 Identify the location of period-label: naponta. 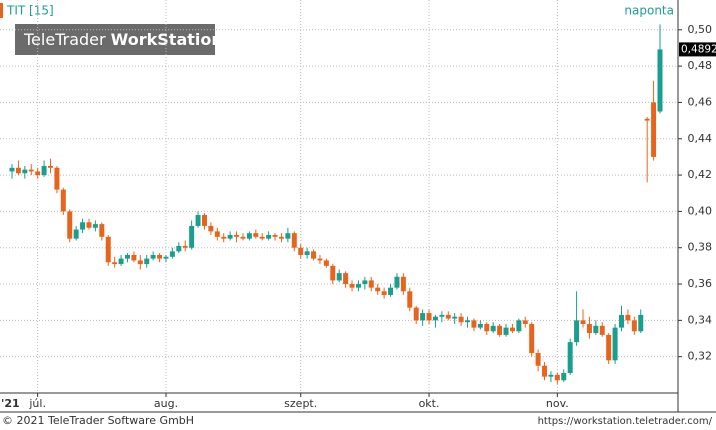
(649, 11).